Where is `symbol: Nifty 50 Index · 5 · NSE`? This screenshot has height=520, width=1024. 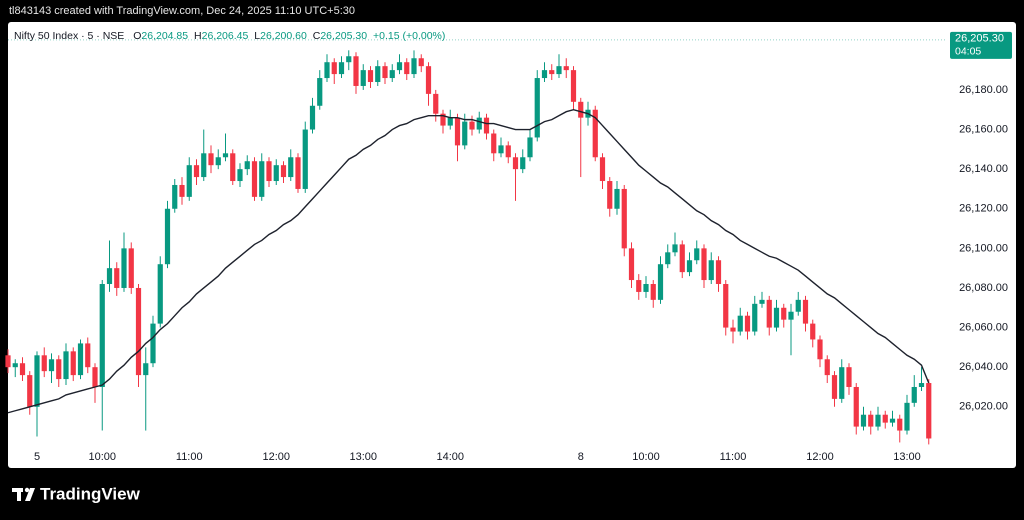 symbol: Nifty 50 Index · 5 · NSE is located at coordinates (69, 36).